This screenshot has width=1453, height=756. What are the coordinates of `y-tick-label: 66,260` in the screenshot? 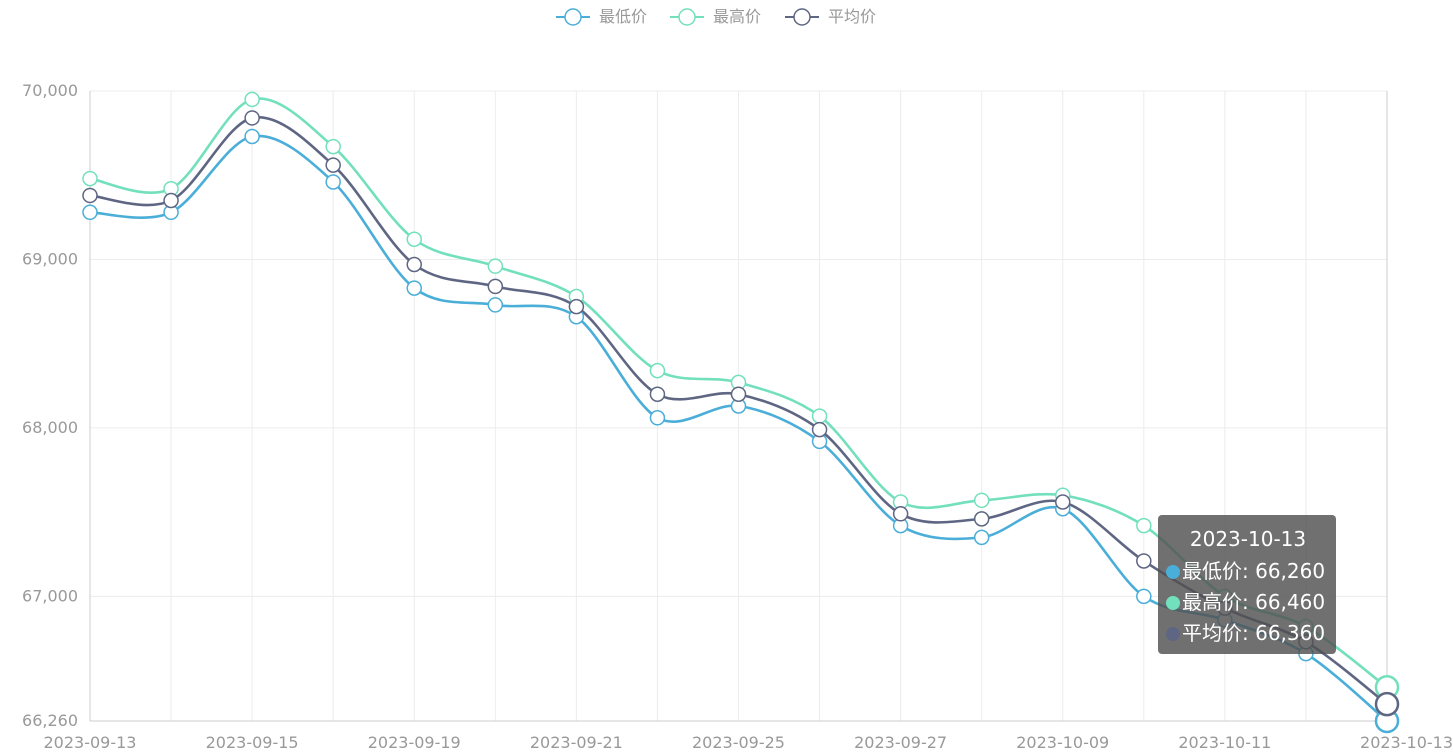 It's located at (50, 720).